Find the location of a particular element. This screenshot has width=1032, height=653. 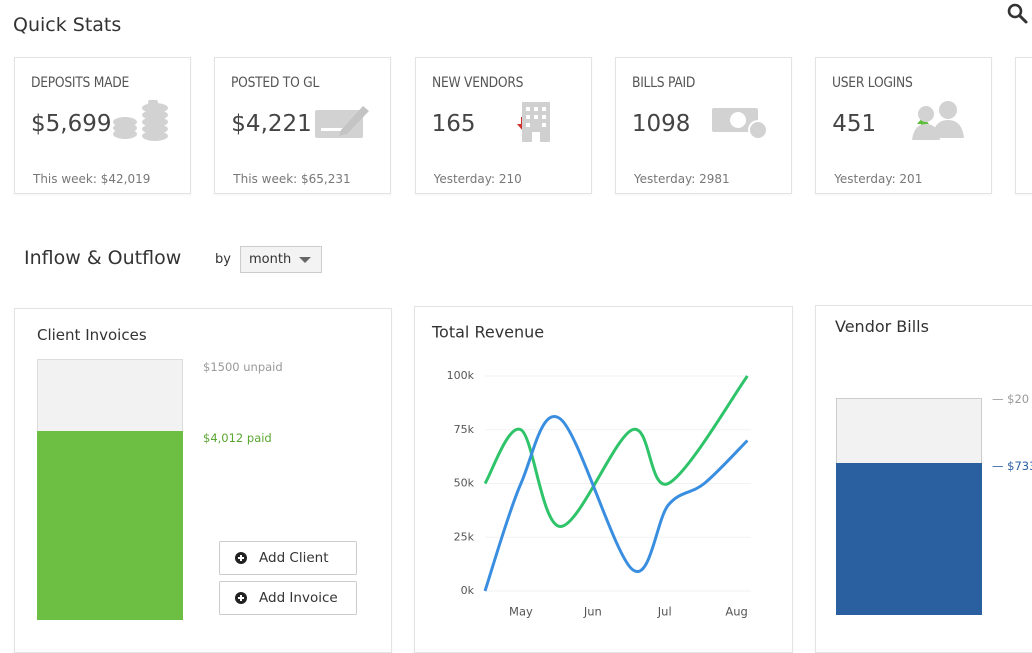

stat-card: USER LOGINS 451 Yesterday: 201 is located at coordinates (904, 125).